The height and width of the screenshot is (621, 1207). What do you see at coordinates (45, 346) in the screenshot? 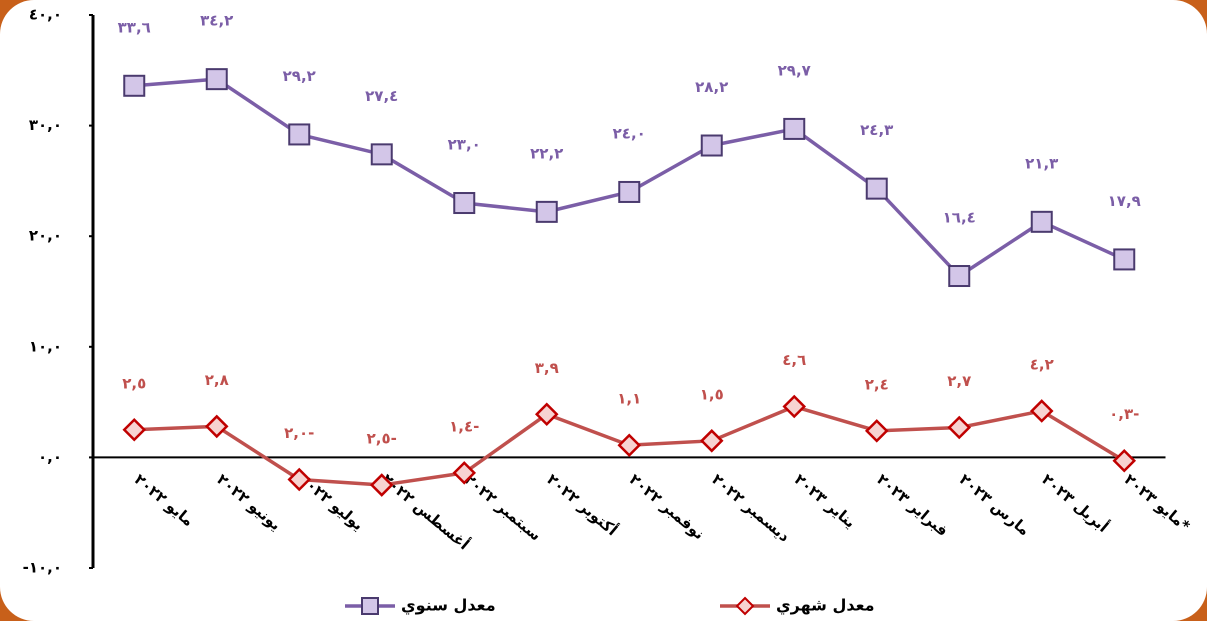
I see `y-tick-label: ١٠,٠` at bounding box center [45, 346].